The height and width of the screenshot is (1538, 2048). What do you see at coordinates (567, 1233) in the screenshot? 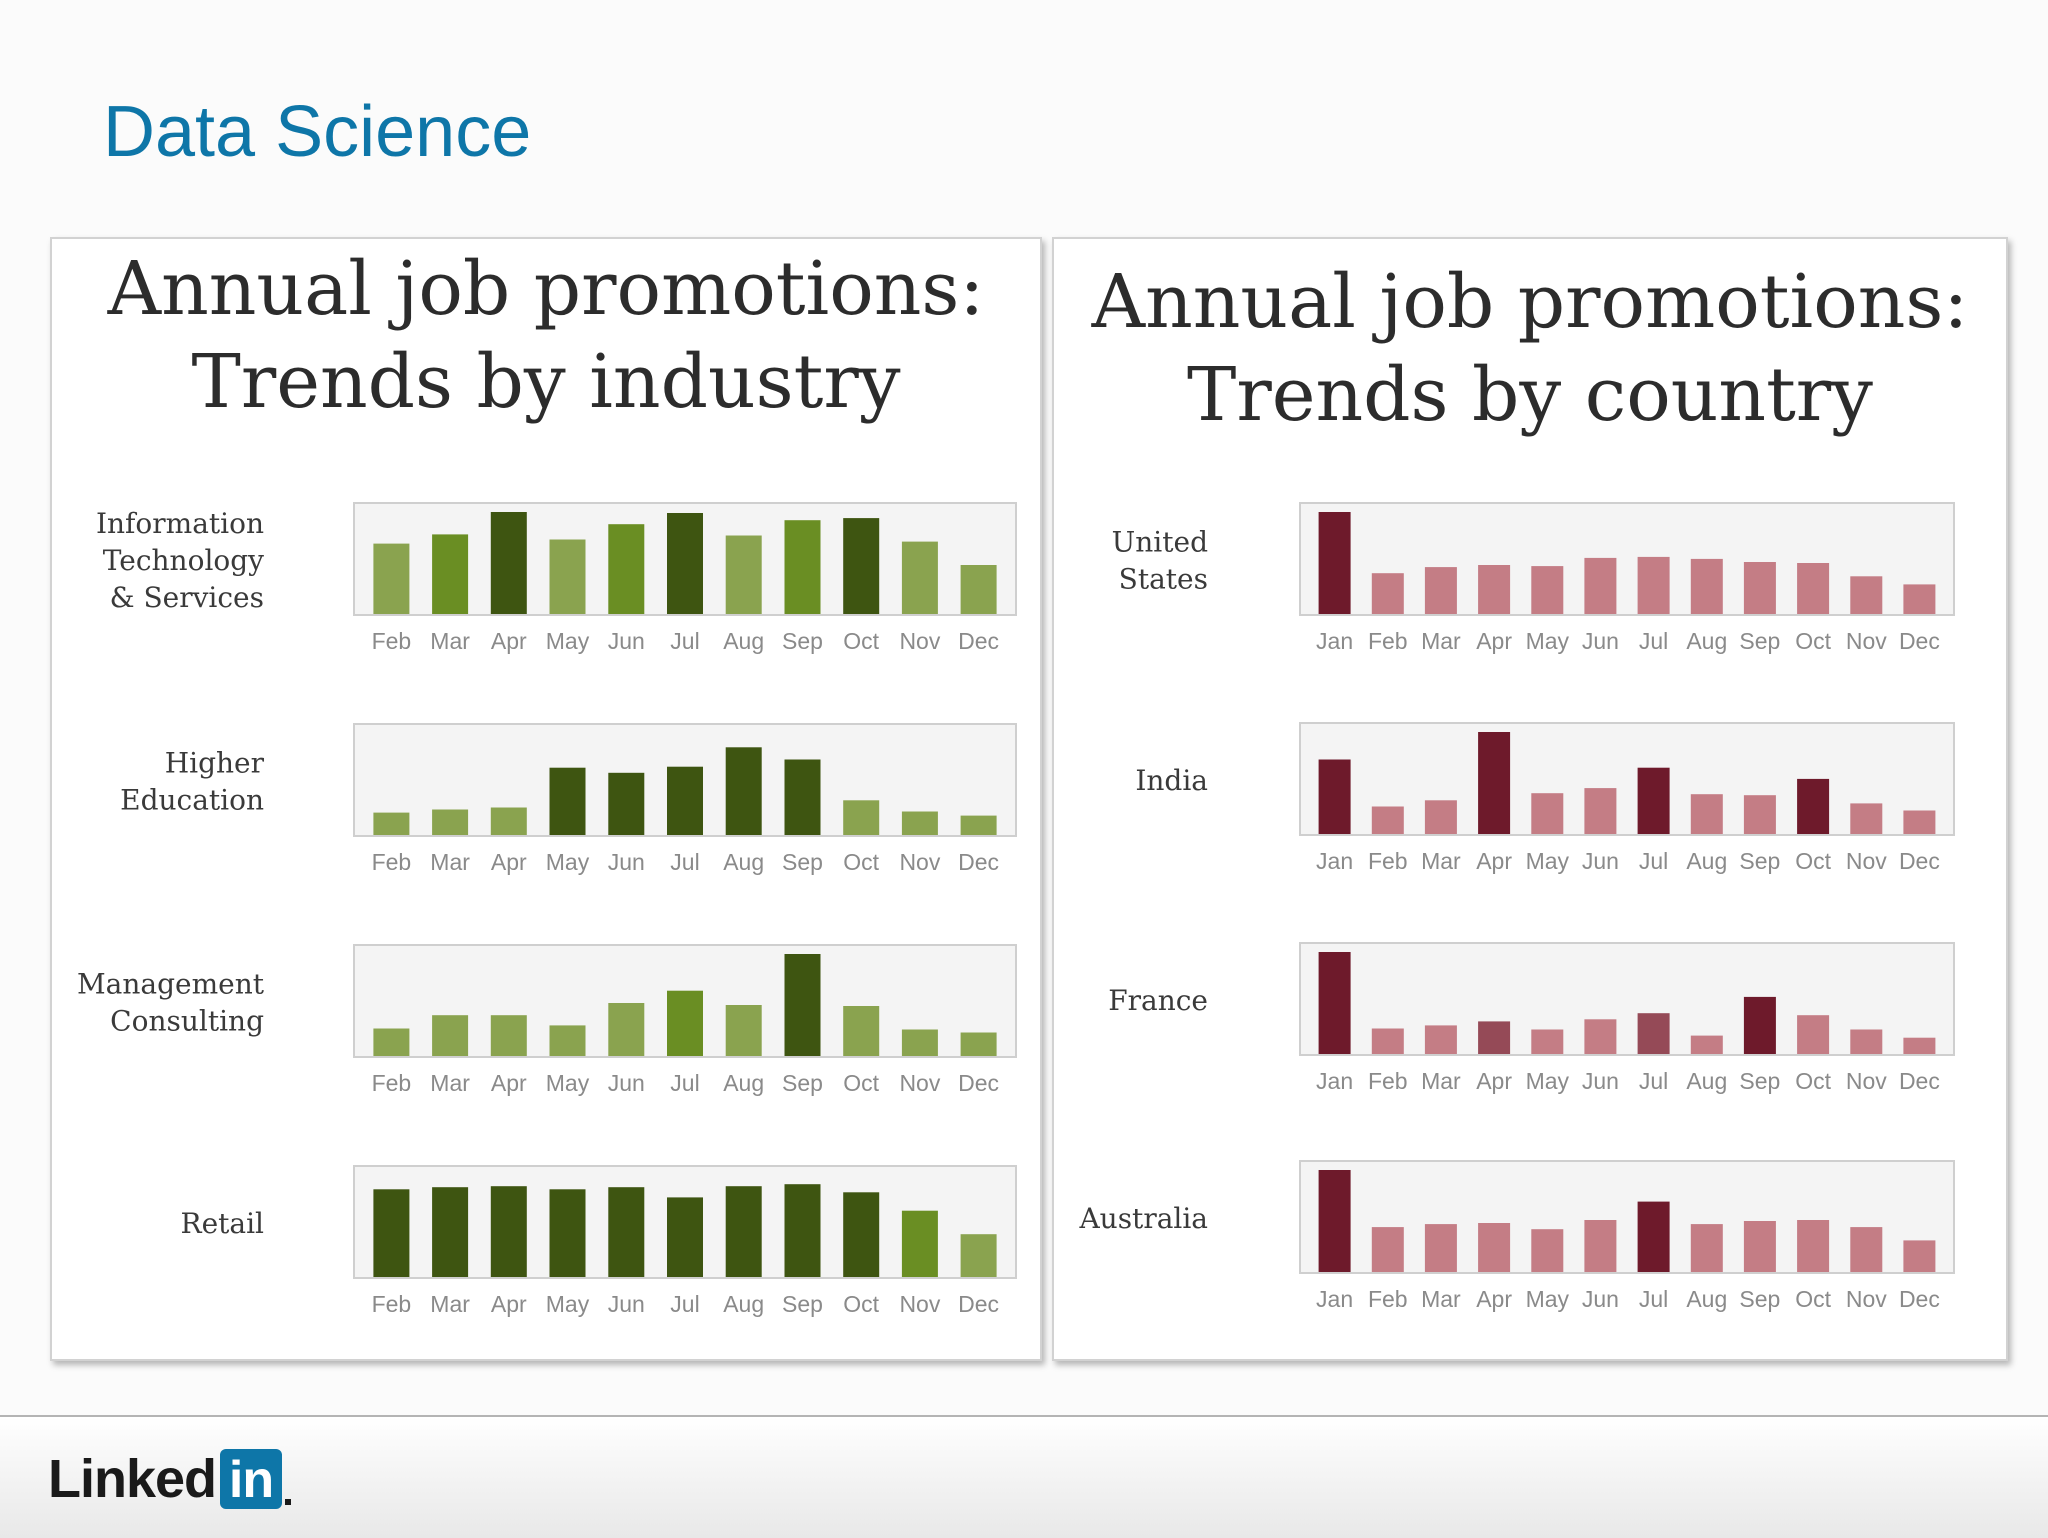
I see `industry-bar-may` at bounding box center [567, 1233].